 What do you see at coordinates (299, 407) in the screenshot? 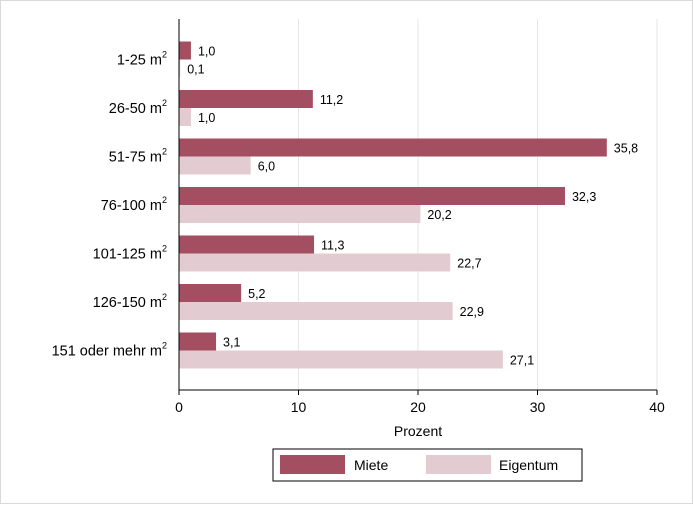
I see `x-tick-label: 10` at bounding box center [299, 407].